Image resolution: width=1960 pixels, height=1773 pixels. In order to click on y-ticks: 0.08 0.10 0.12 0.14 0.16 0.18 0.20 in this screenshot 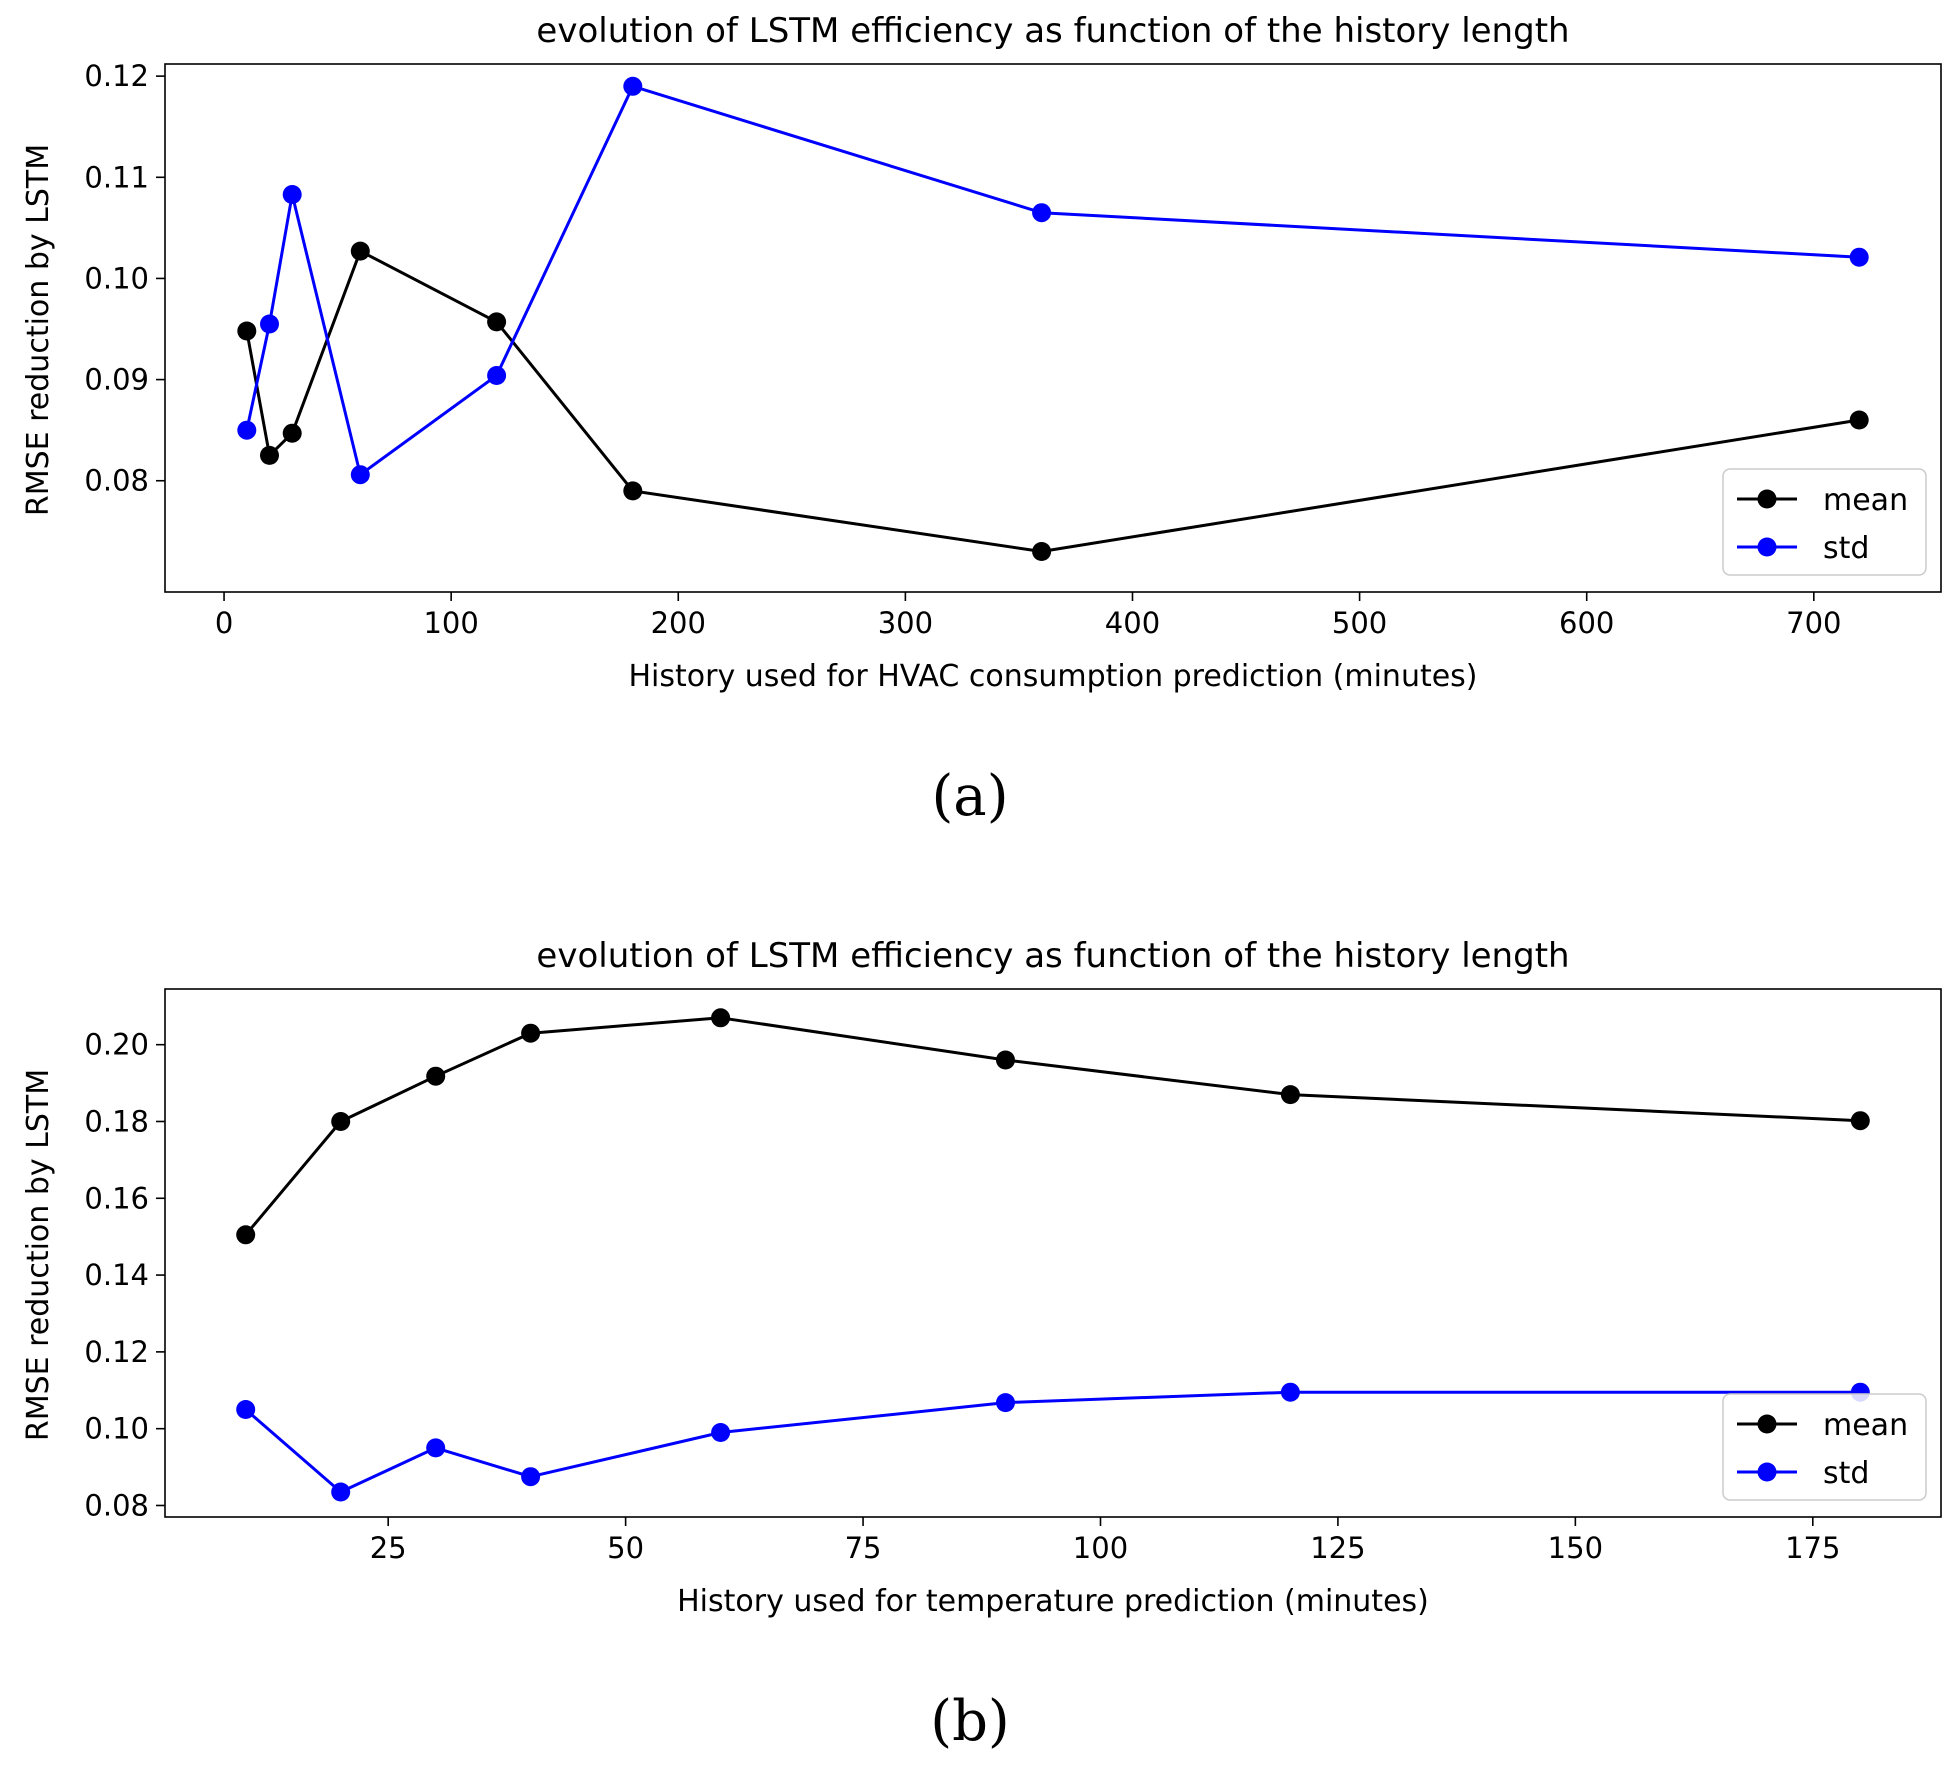, I will do `click(124, 1275)`.